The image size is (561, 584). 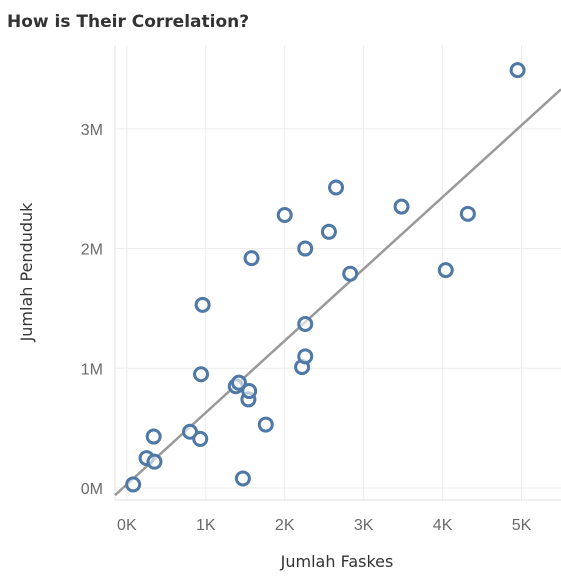 I want to click on x-axis-title: Jumlah Faskes, so click(x=337, y=561).